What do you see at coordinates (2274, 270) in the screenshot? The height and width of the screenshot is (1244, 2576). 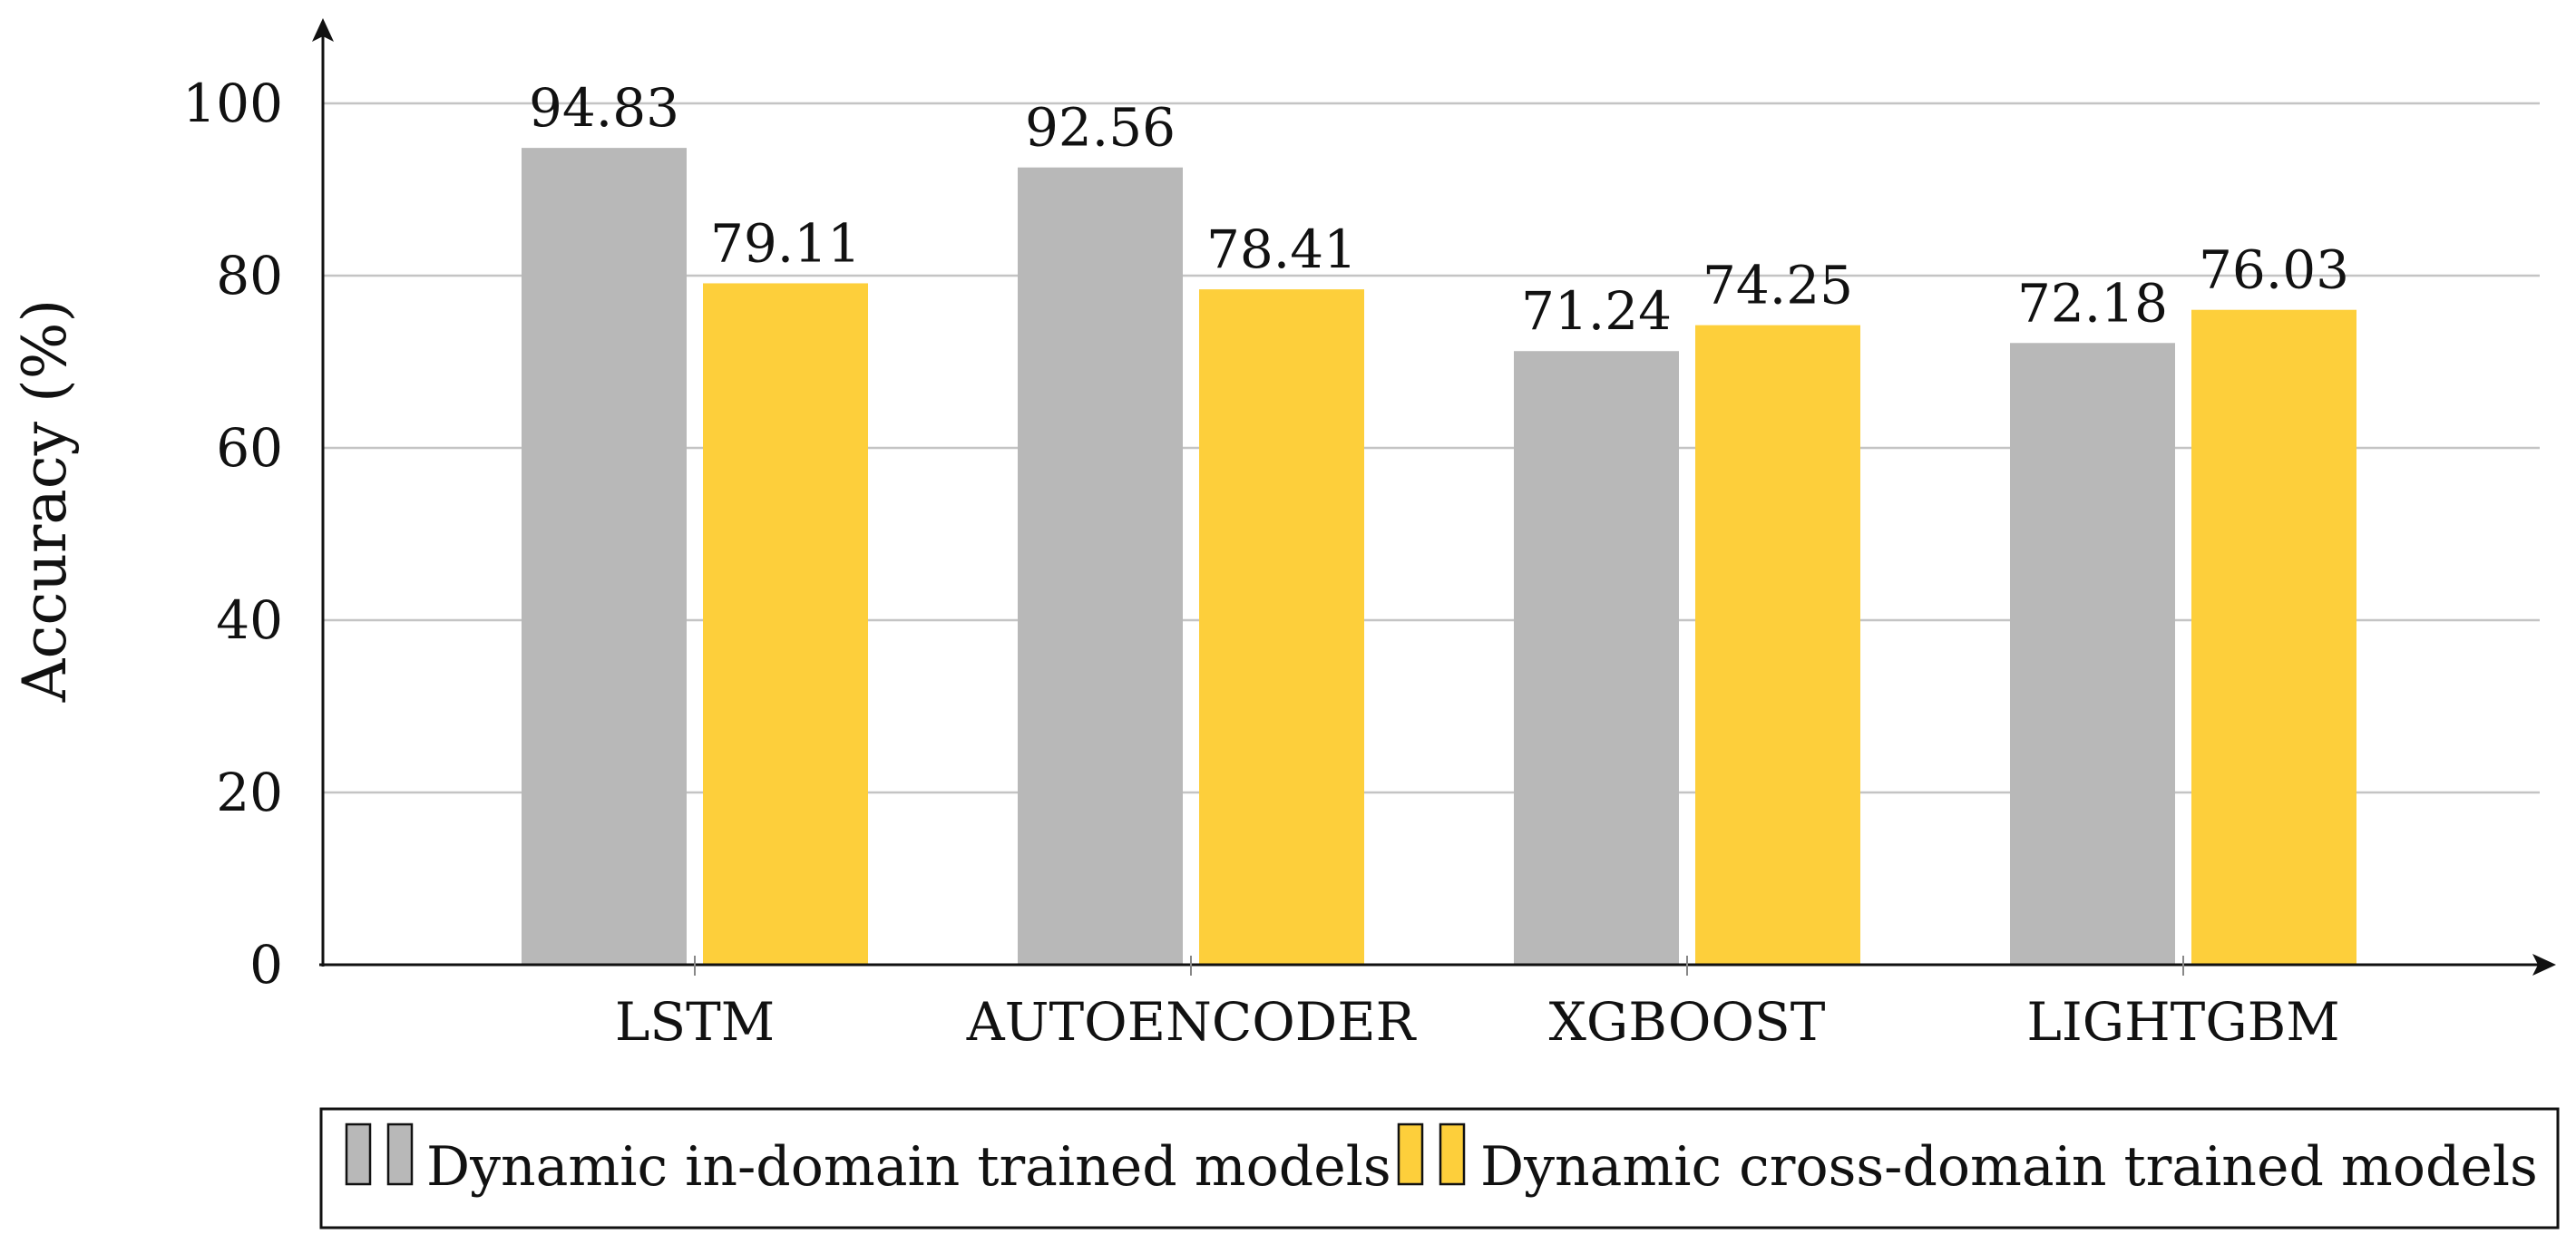 I see `data-label: 76.03` at bounding box center [2274, 270].